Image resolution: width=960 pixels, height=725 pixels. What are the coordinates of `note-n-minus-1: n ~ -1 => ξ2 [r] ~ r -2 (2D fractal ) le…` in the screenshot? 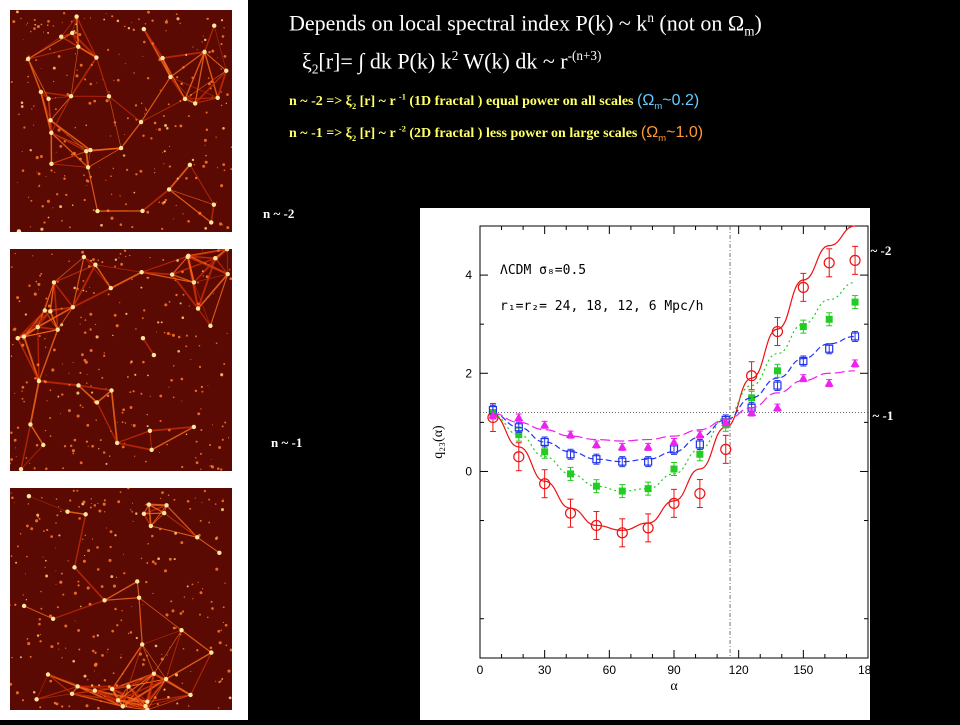 It's located at (496, 134).